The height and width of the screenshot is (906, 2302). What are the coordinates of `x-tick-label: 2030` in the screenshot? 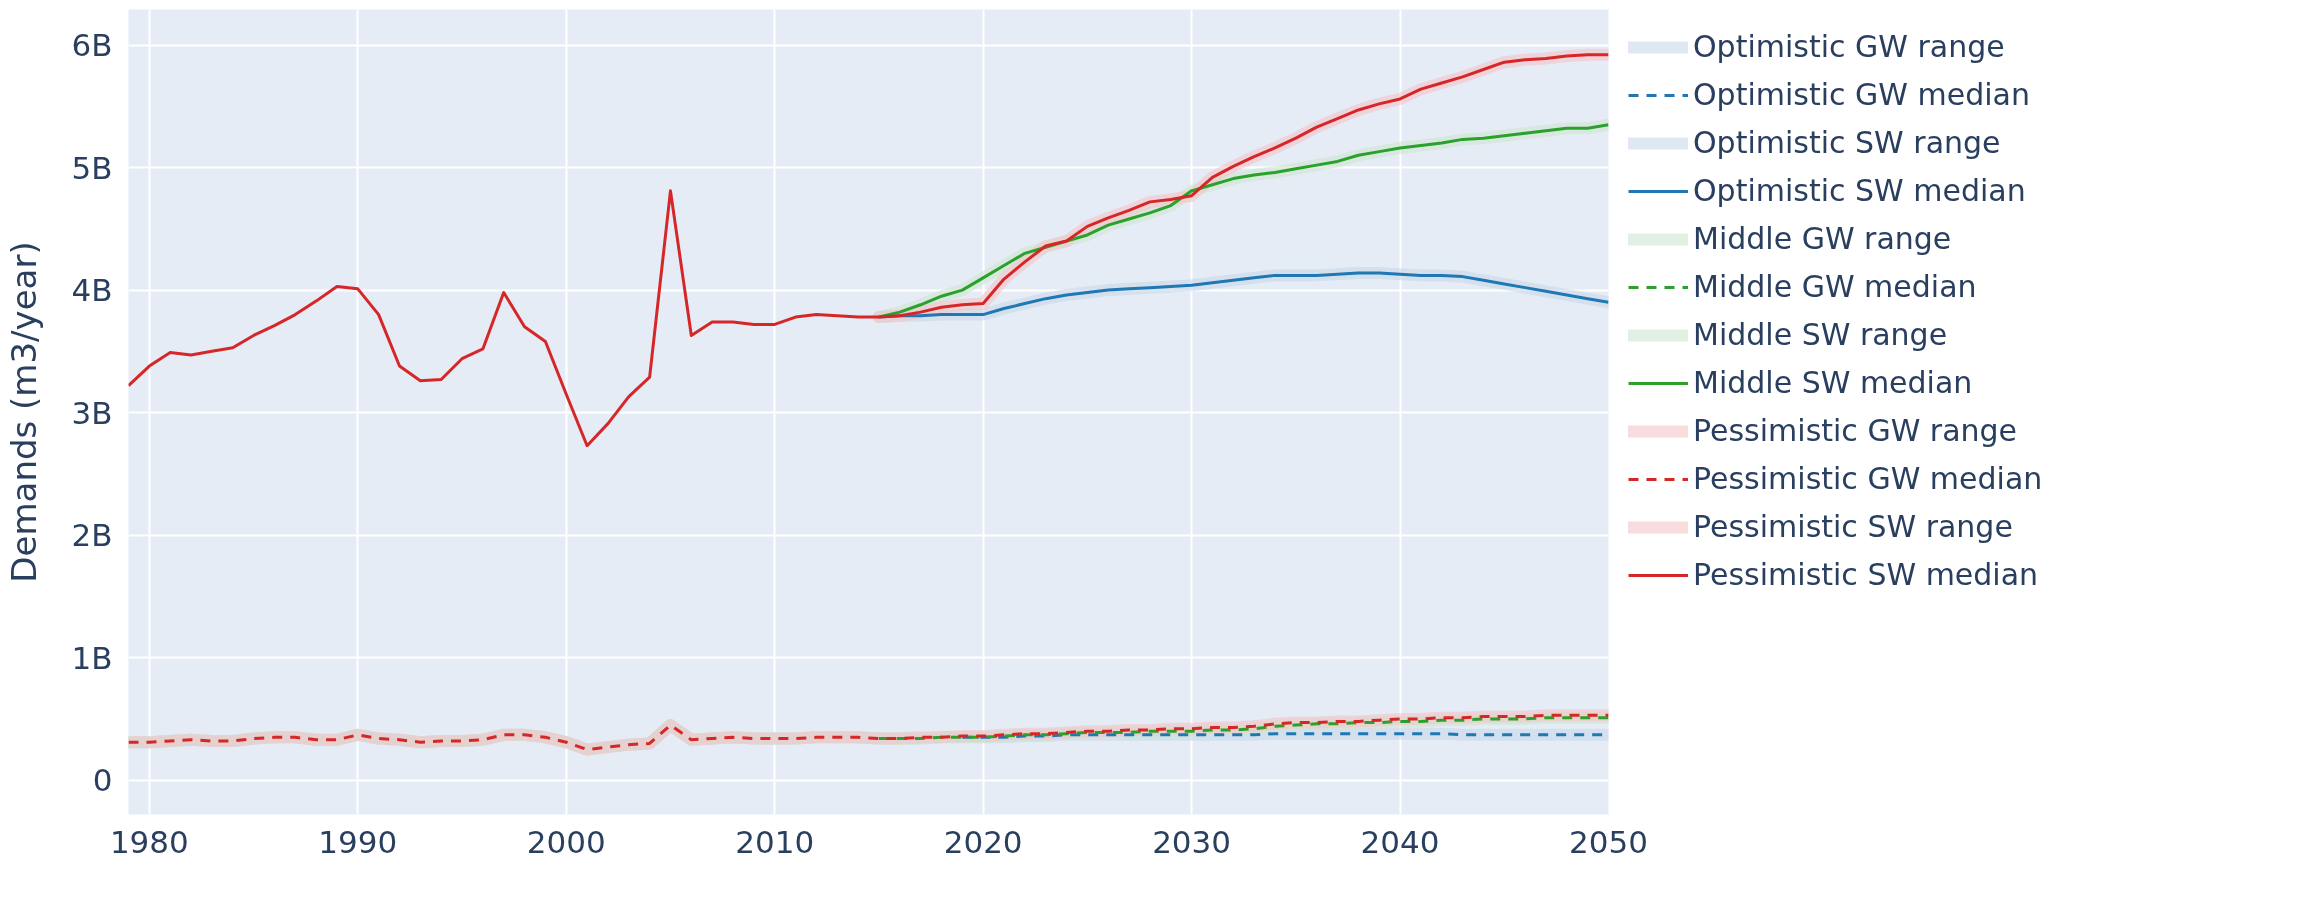 It's located at (1192, 841).